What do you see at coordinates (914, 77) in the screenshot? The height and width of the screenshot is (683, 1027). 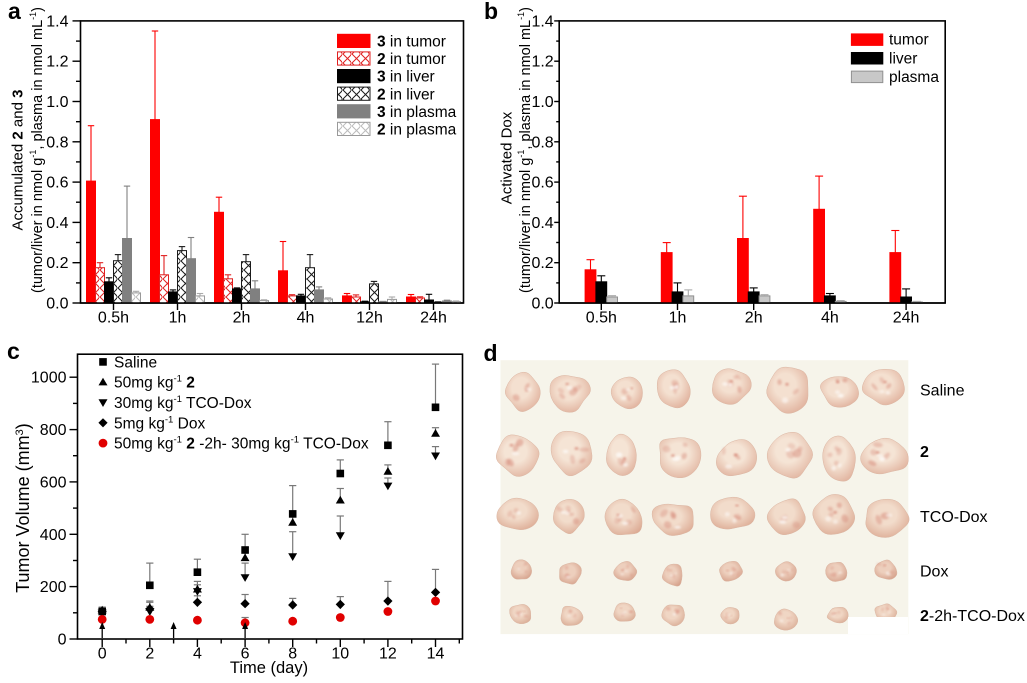 I see `svg-text: plasma` at bounding box center [914, 77].